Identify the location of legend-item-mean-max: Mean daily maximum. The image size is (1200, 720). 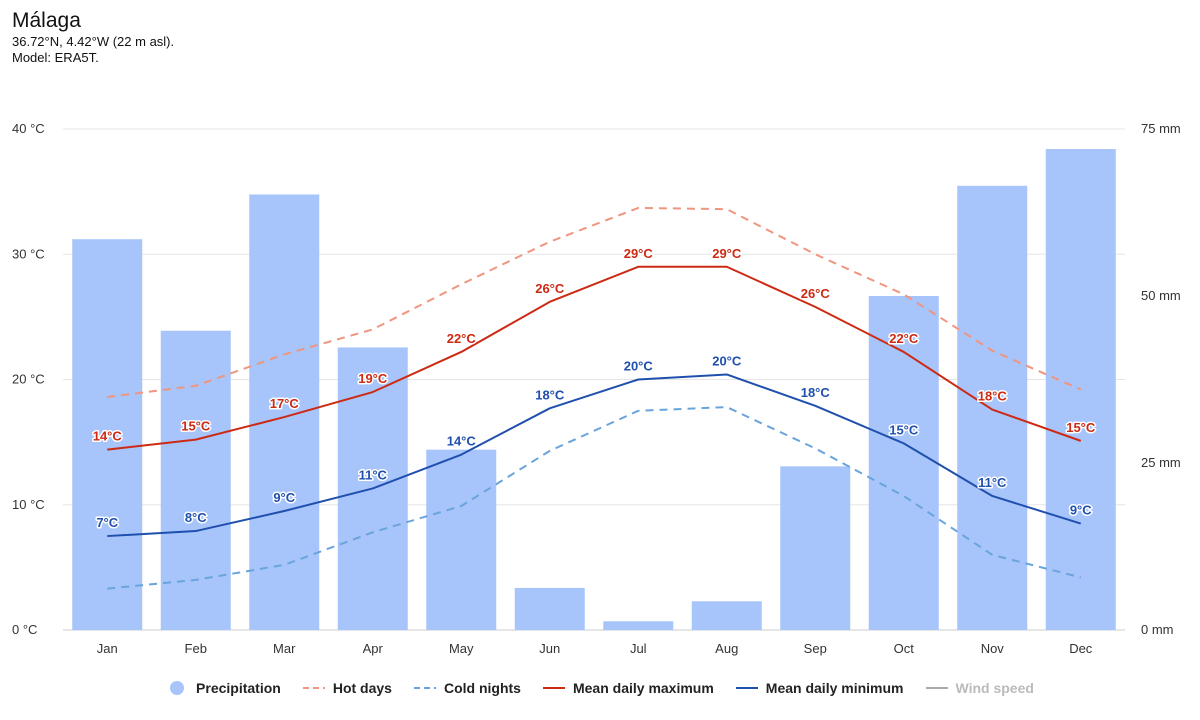
(628, 688).